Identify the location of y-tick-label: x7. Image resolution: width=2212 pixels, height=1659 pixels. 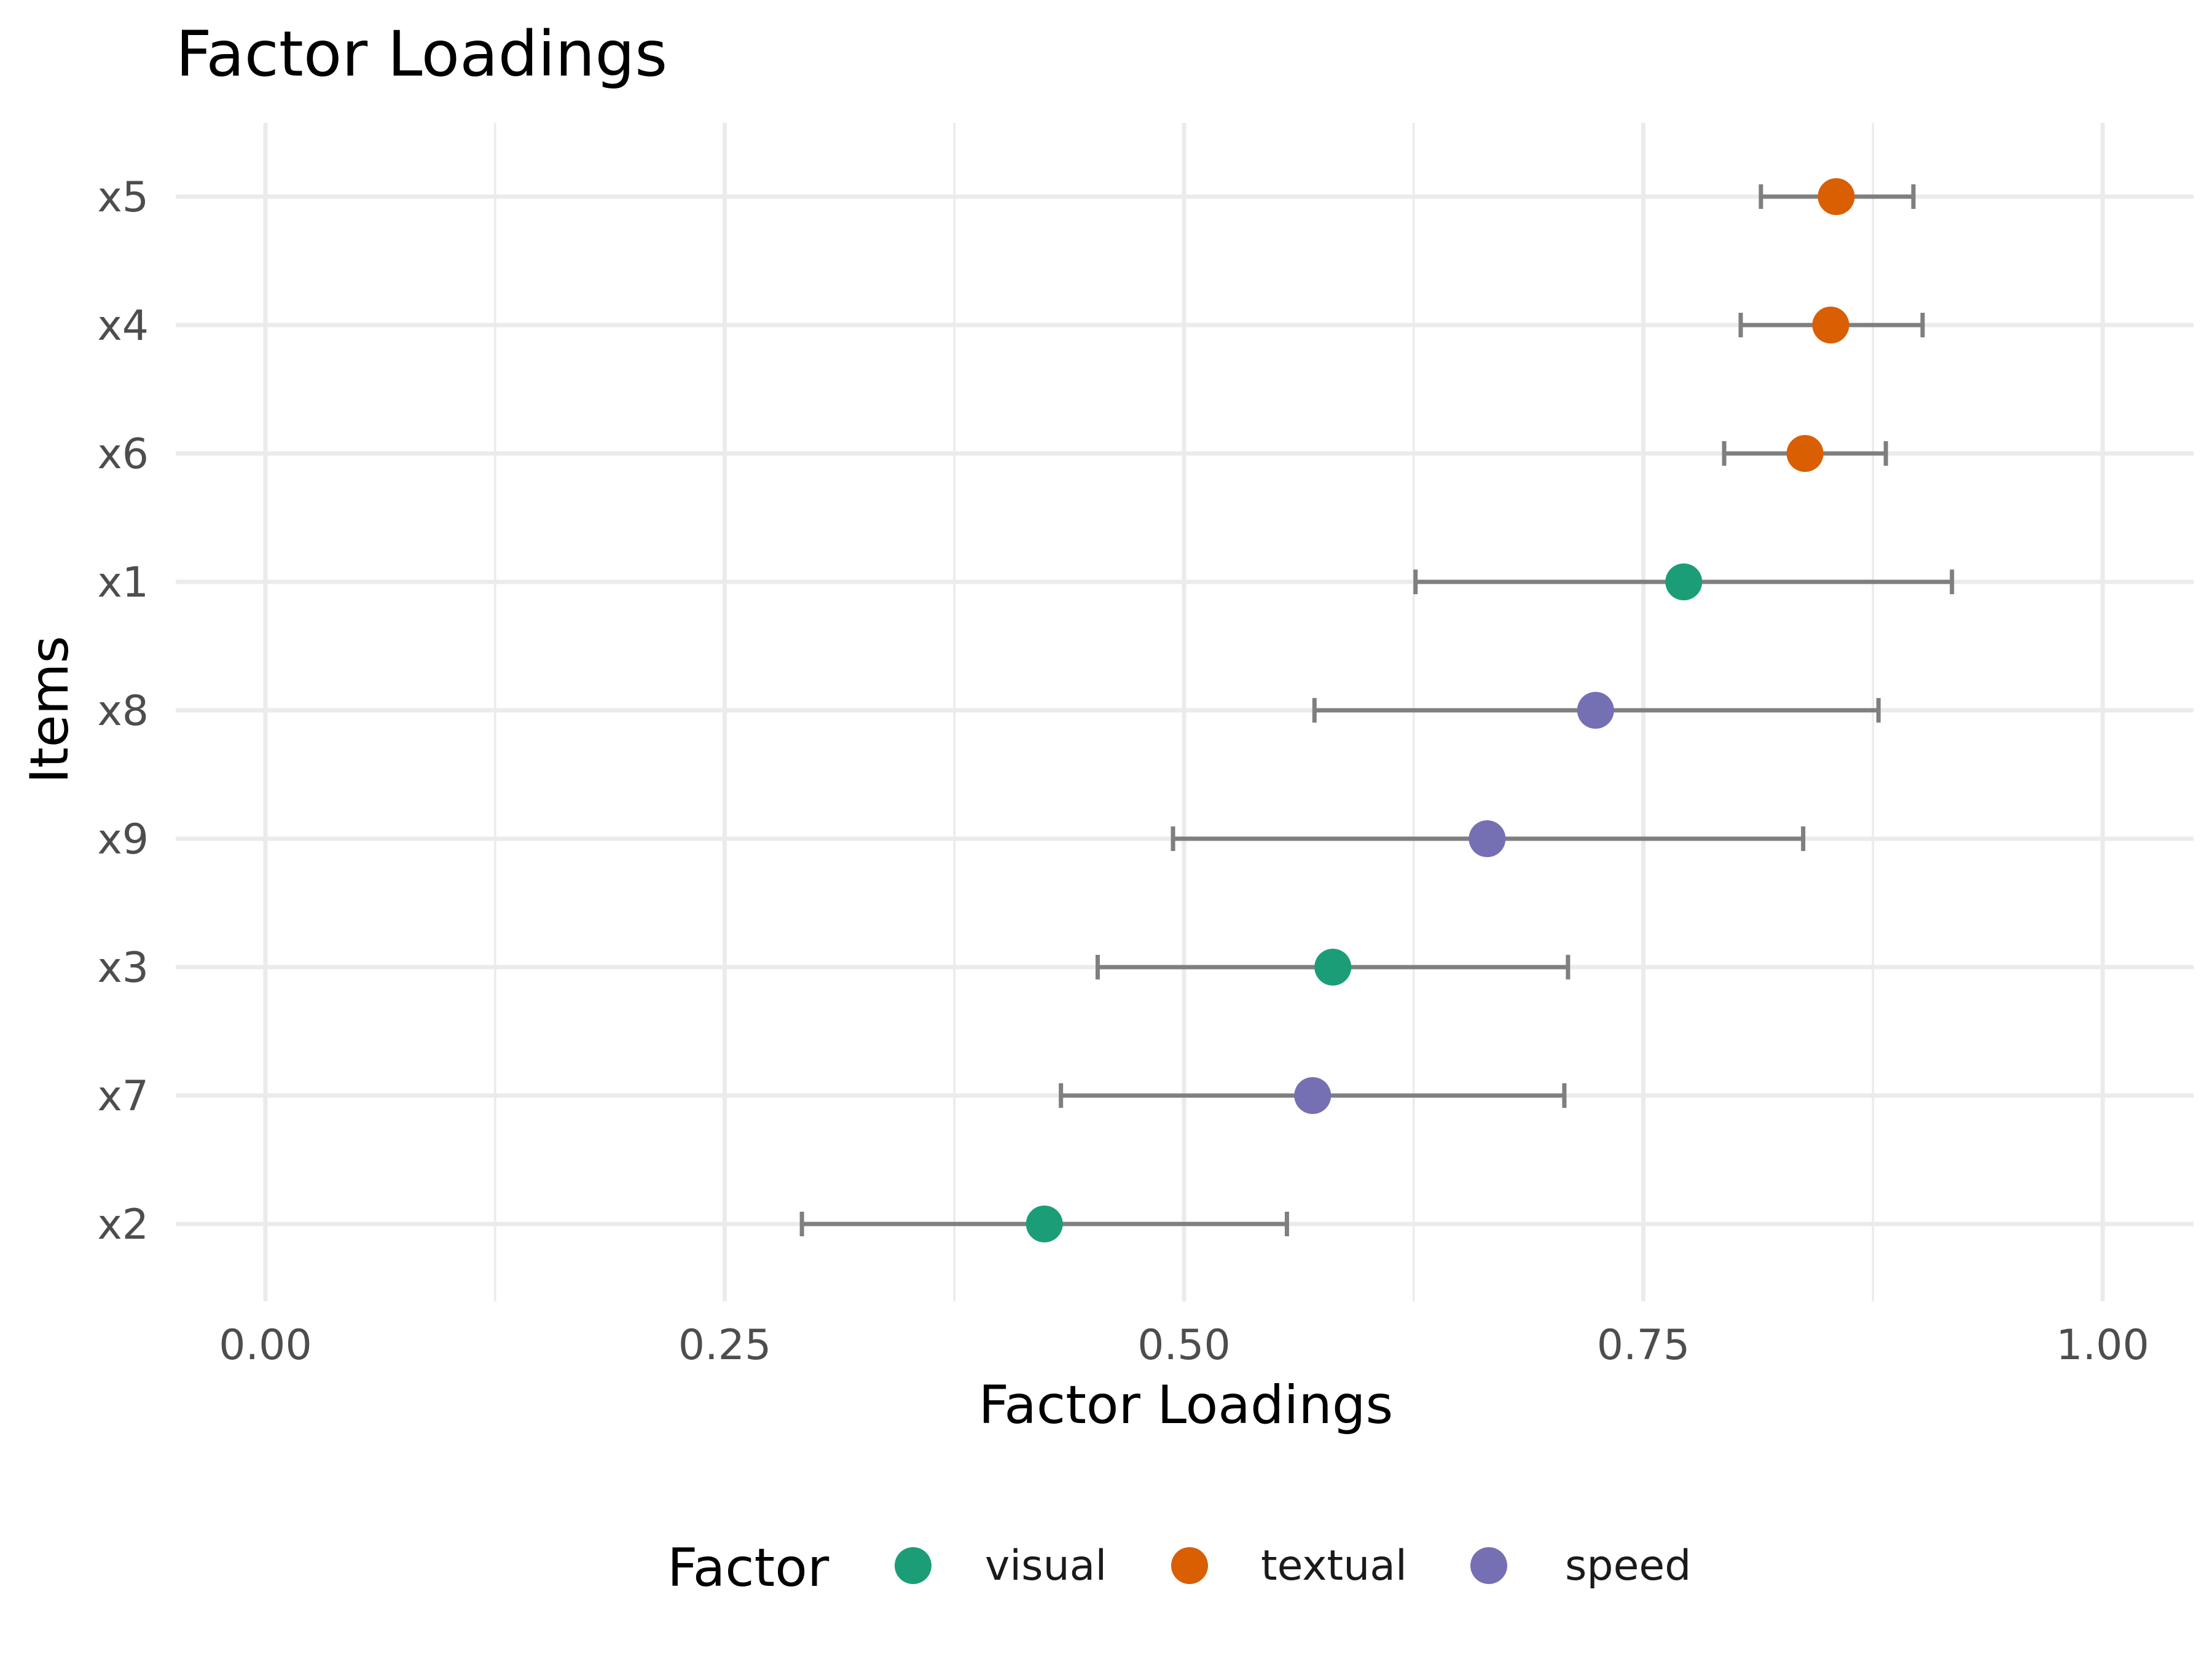
(123, 1096).